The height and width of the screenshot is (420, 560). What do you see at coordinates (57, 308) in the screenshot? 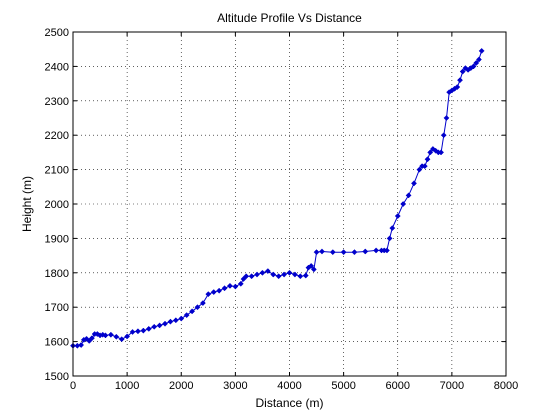
I see `y-tick-label: 1700` at bounding box center [57, 308].